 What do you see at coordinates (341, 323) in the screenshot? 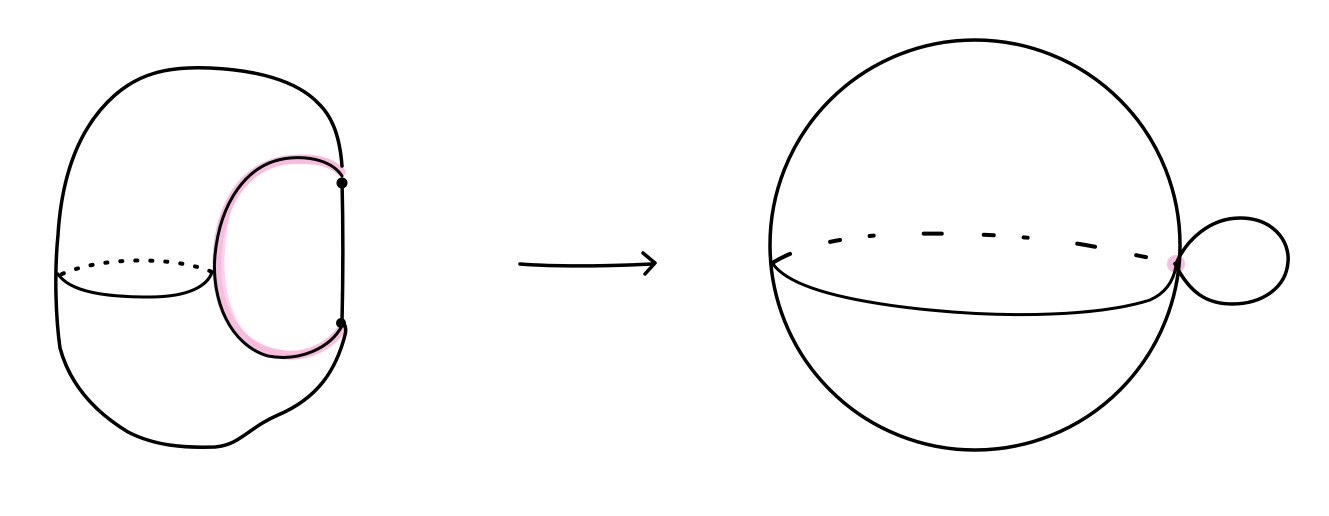
I see `left-marked-point-bottom` at bounding box center [341, 323].